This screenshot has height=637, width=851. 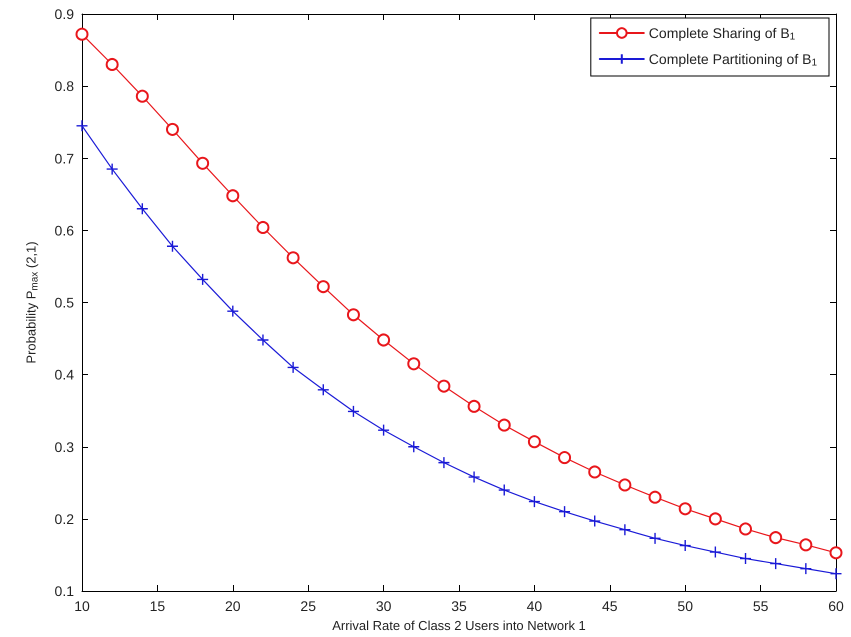 What do you see at coordinates (32, 302) in the screenshot?
I see `y-axis-title: Probability Pmax (2,1)` at bounding box center [32, 302].